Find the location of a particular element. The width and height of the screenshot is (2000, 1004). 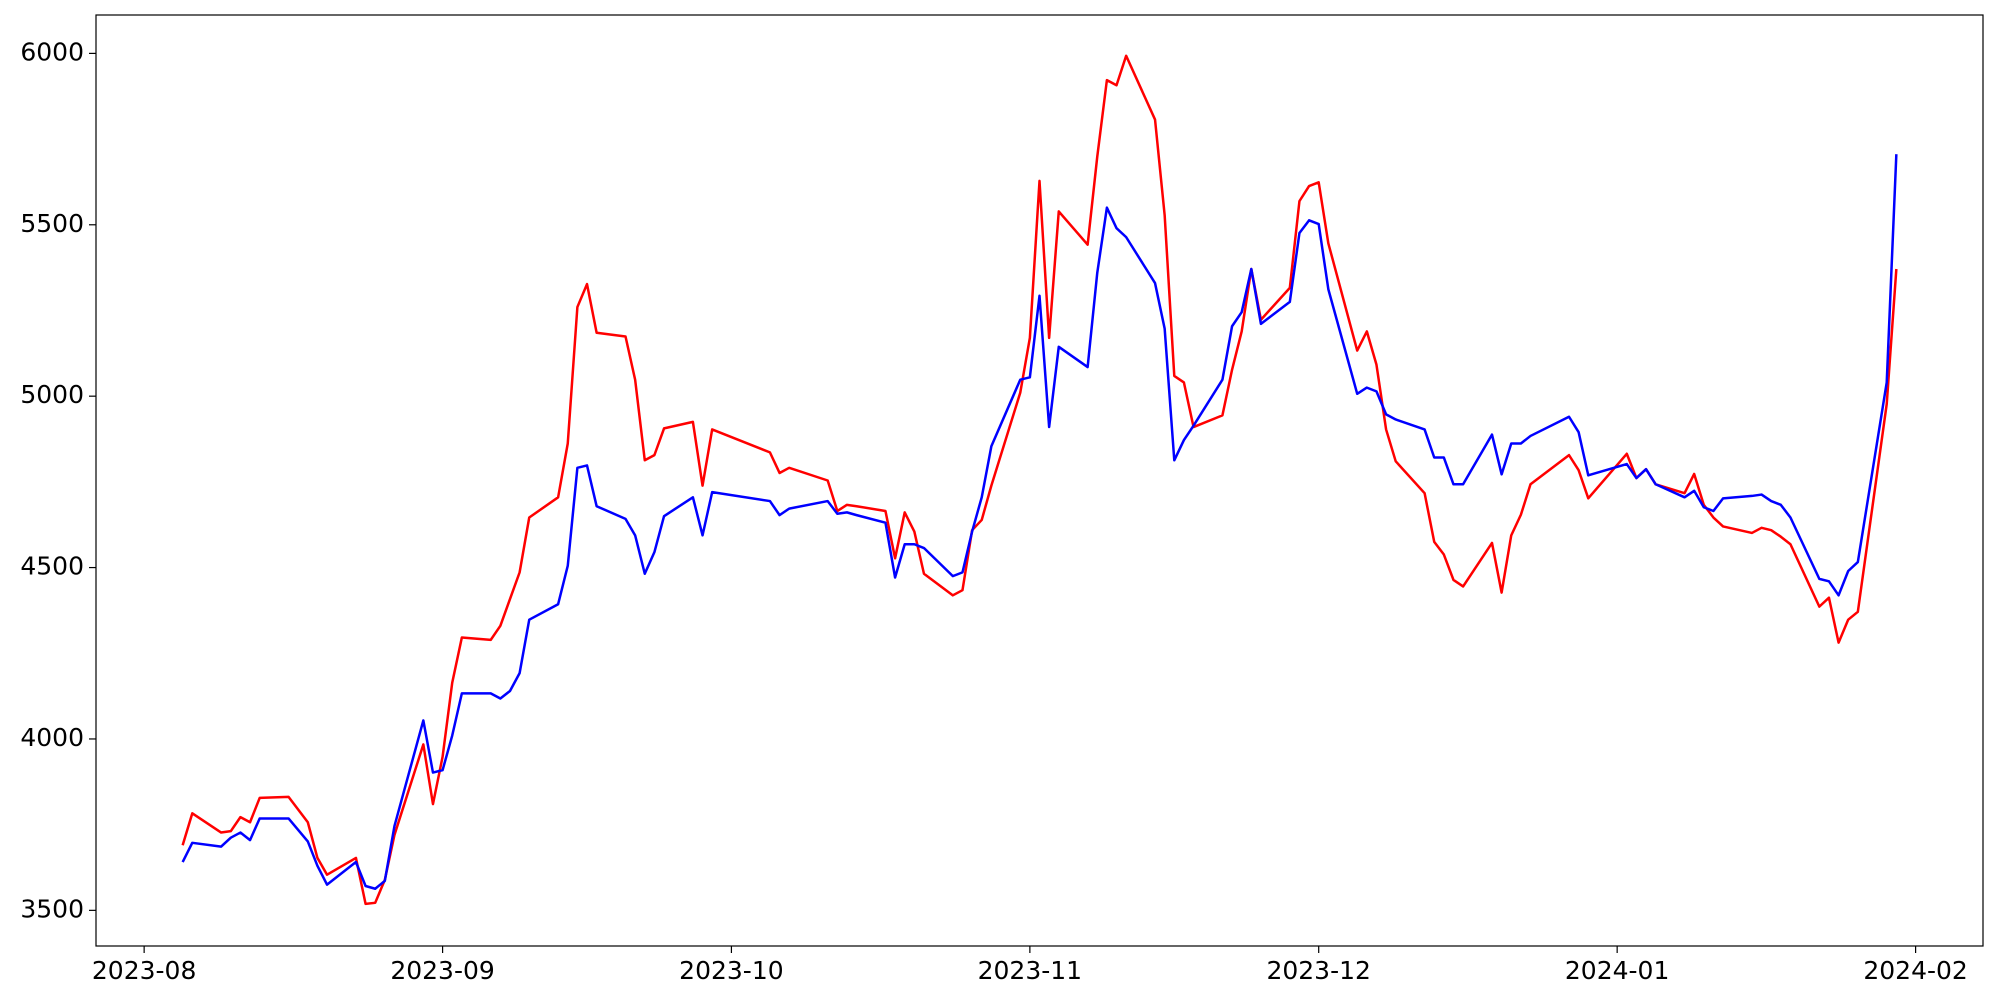

y-tick-label: 5000 is located at coordinates (52, 394).